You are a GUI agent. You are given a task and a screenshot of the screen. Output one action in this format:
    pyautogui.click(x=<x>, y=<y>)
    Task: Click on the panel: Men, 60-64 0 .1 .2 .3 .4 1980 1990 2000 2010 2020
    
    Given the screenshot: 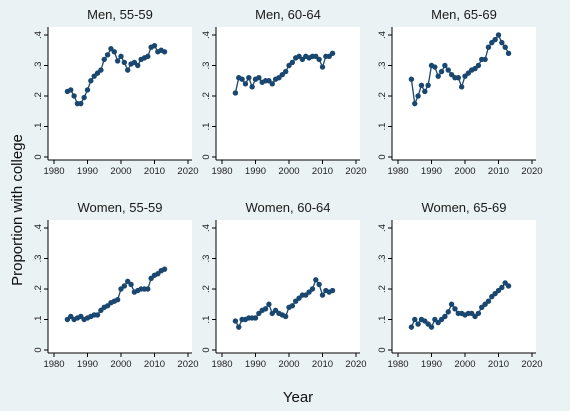 What is the action you would take?
    pyautogui.click(x=284, y=92)
    